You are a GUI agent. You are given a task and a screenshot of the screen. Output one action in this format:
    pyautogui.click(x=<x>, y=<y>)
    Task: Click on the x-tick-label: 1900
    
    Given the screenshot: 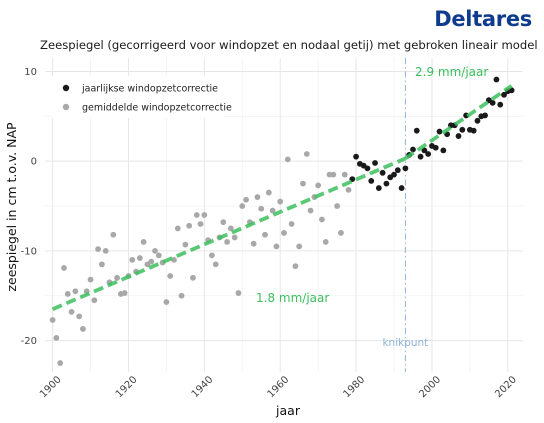 What is the action you would take?
    pyautogui.click(x=51, y=387)
    